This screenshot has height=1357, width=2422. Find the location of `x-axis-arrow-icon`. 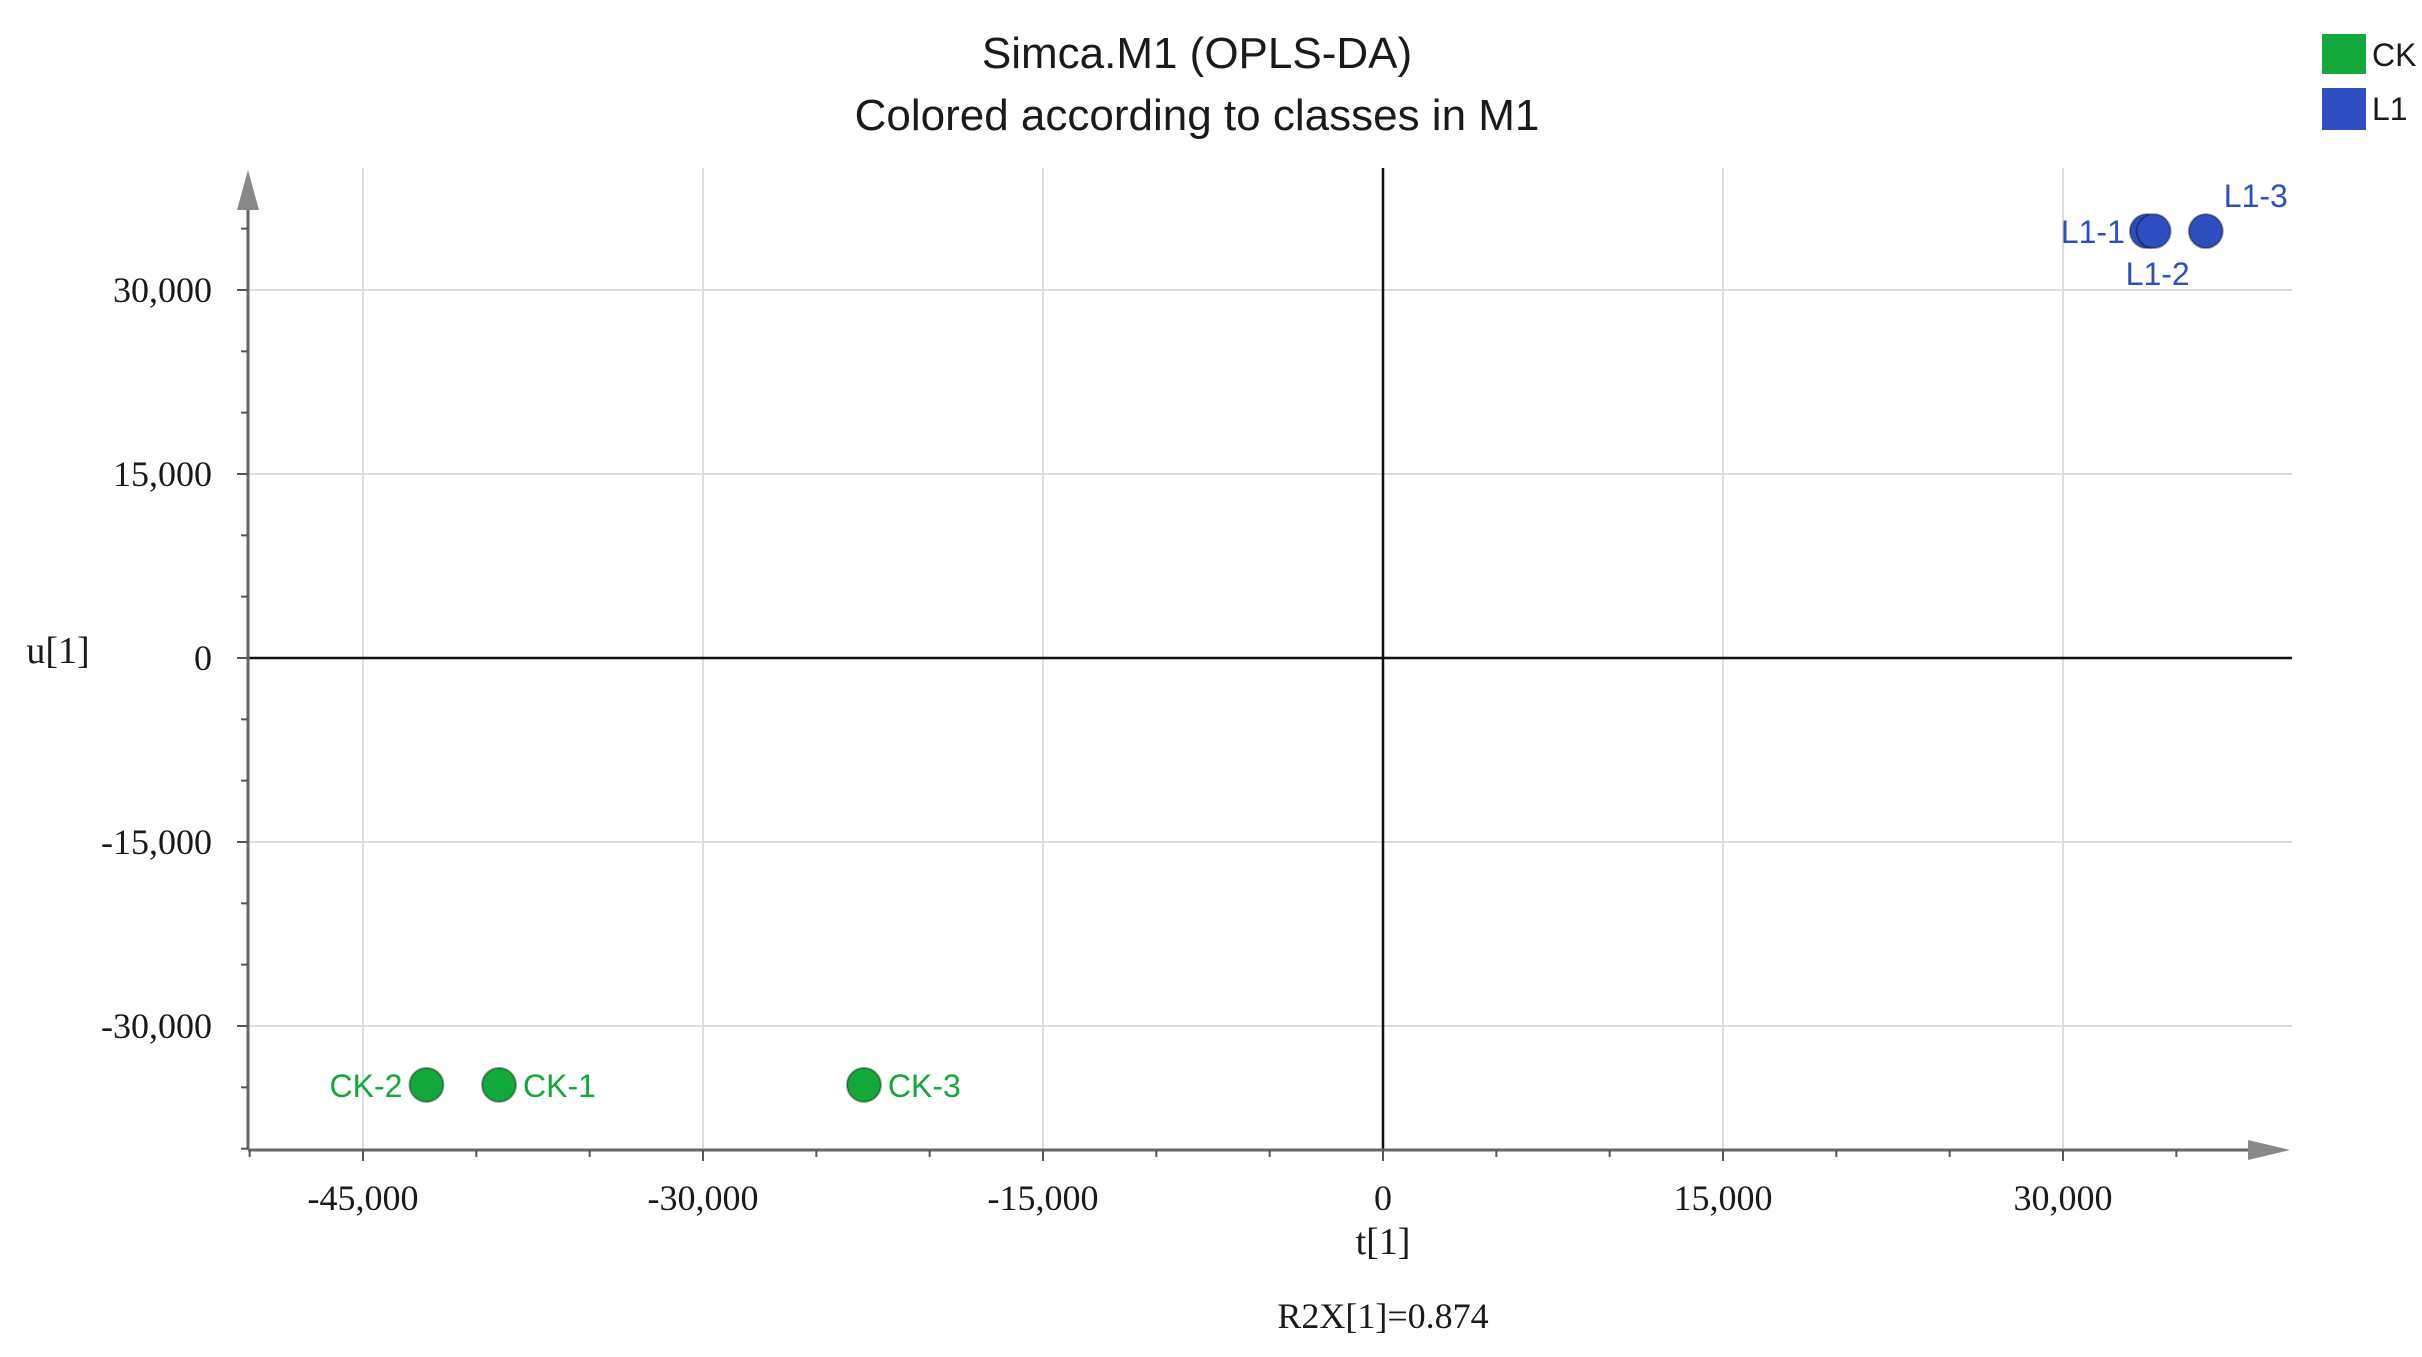

x-axis-arrow-icon is located at coordinates (2269, 1150).